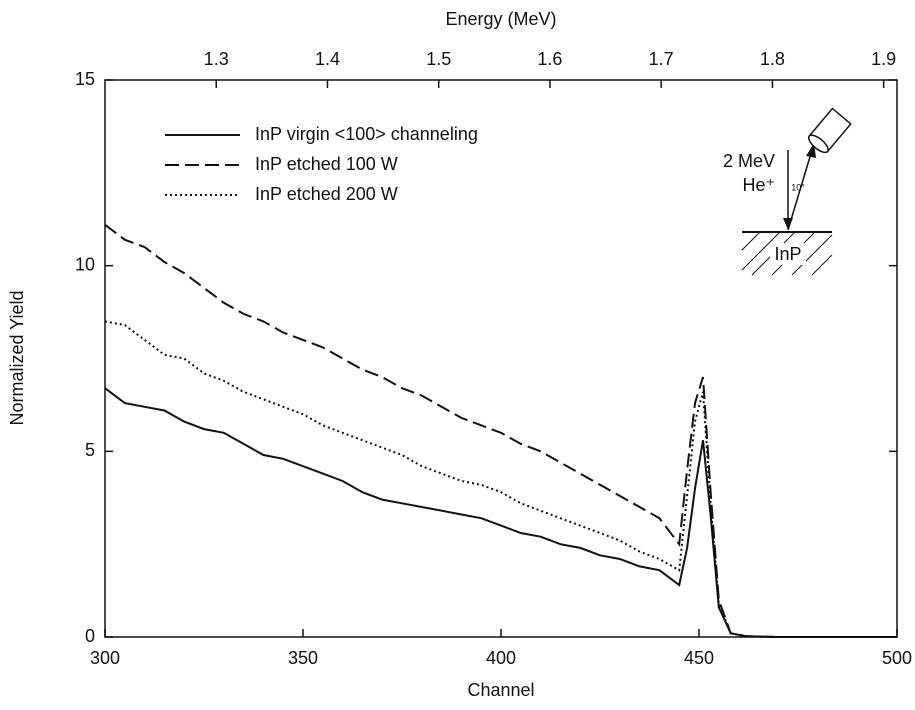 The height and width of the screenshot is (710, 915). What do you see at coordinates (85, 264) in the screenshot?
I see `y-tick-label: 10` at bounding box center [85, 264].